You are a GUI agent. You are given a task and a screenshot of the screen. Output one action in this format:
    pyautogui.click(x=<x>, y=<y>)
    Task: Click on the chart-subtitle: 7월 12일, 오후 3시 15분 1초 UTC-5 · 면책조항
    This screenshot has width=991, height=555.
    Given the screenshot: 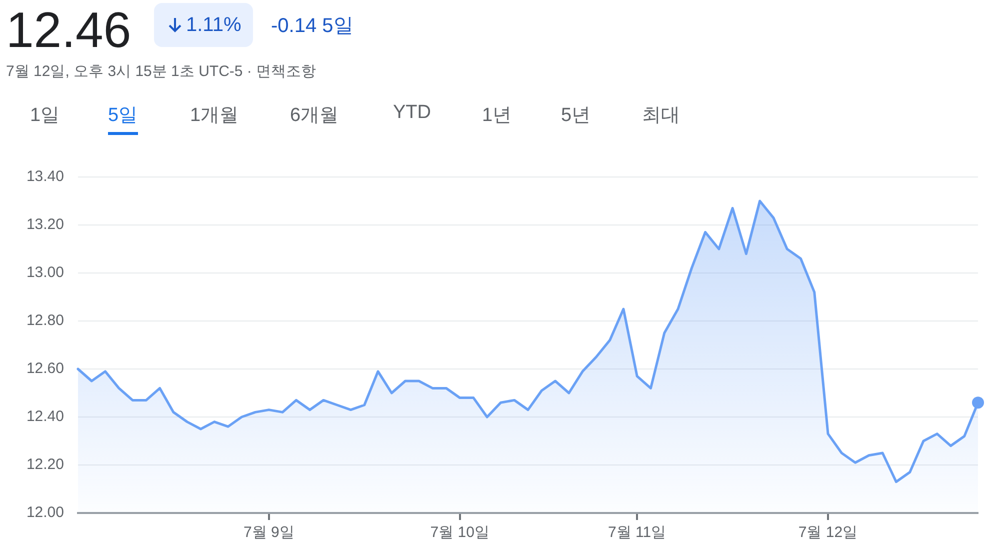 What is the action you would take?
    pyautogui.click(x=161, y=71)
    